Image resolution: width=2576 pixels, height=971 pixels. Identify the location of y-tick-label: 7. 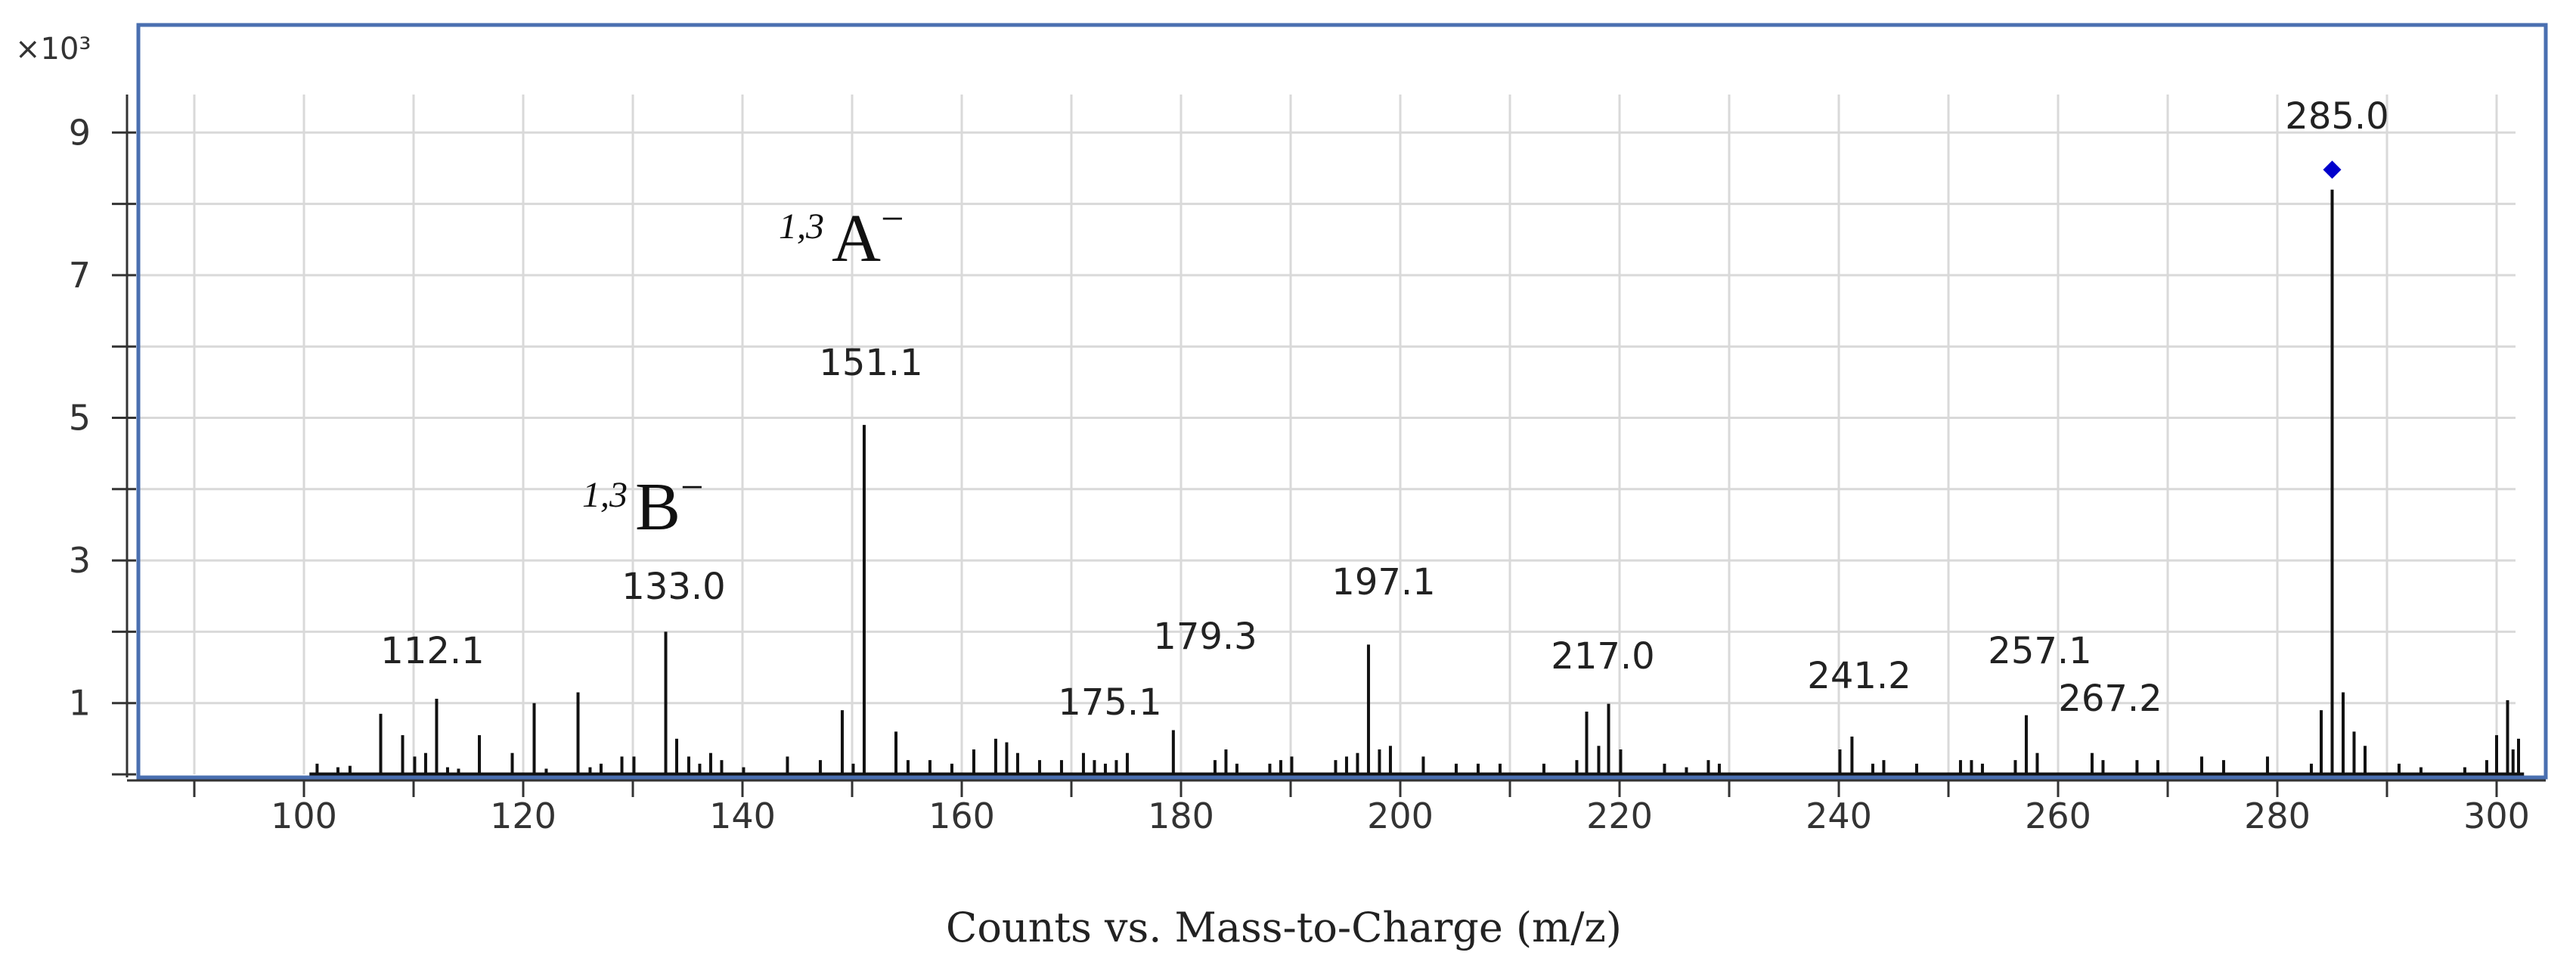
(80, 275).